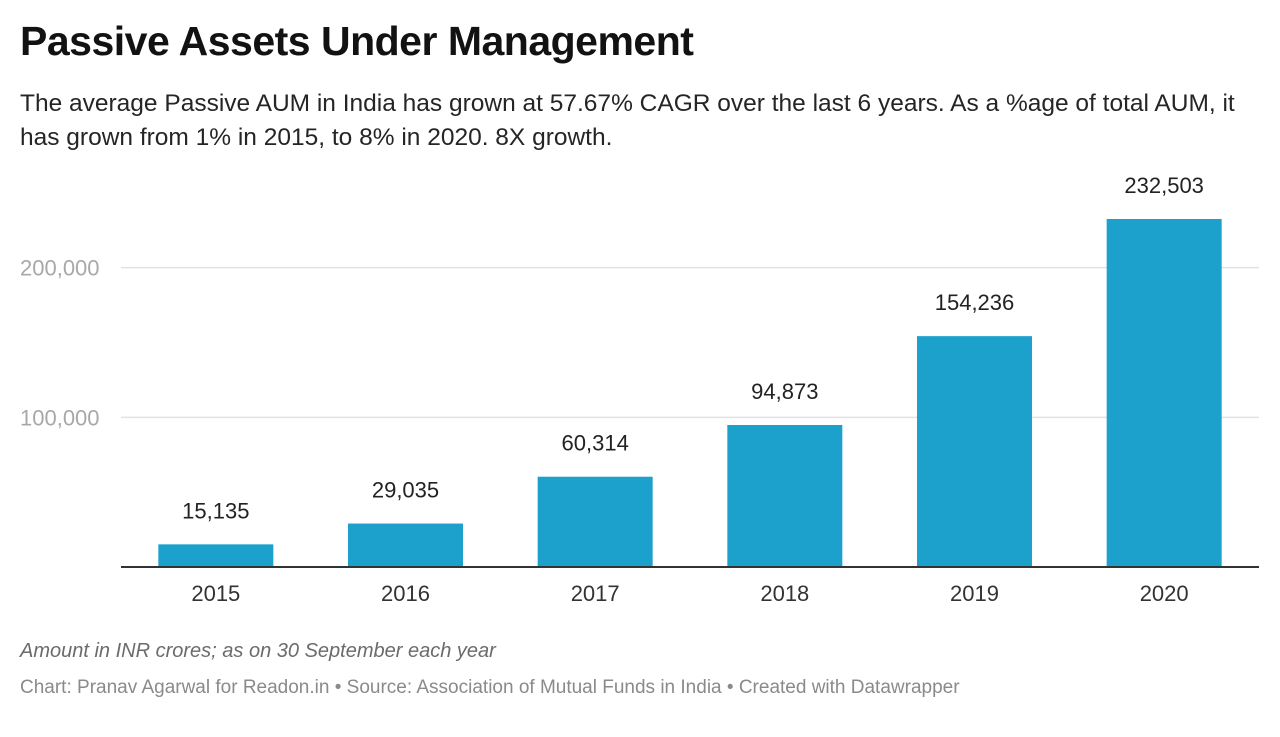 The height and width of the screenshot is (737, 1280). I want to click on x-tick-label: 2019, so click(974, 593).